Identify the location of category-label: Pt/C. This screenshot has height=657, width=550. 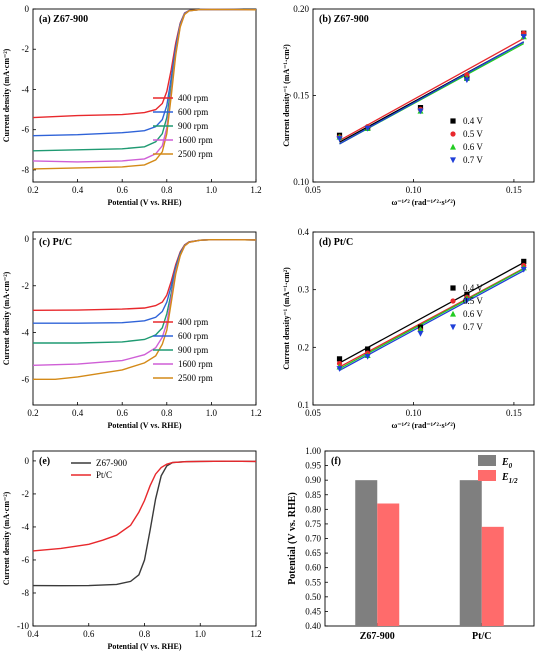
(481, 636).